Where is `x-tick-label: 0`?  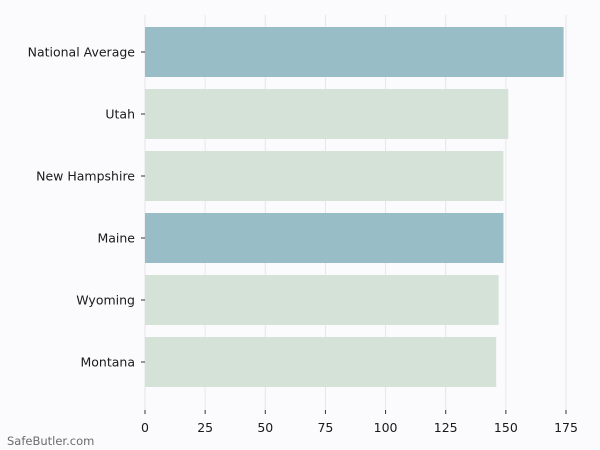 x-tick-label: 0 is located at coordinates (145, 427).